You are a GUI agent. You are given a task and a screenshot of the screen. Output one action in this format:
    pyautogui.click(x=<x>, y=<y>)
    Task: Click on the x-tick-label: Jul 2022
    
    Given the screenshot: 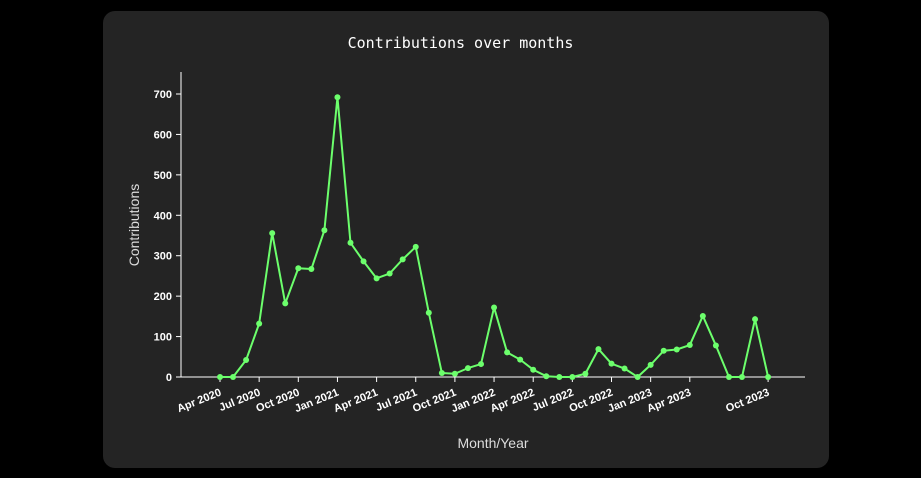 What is the action you would take?
    pyautogui.click(x=553, y=400)
    